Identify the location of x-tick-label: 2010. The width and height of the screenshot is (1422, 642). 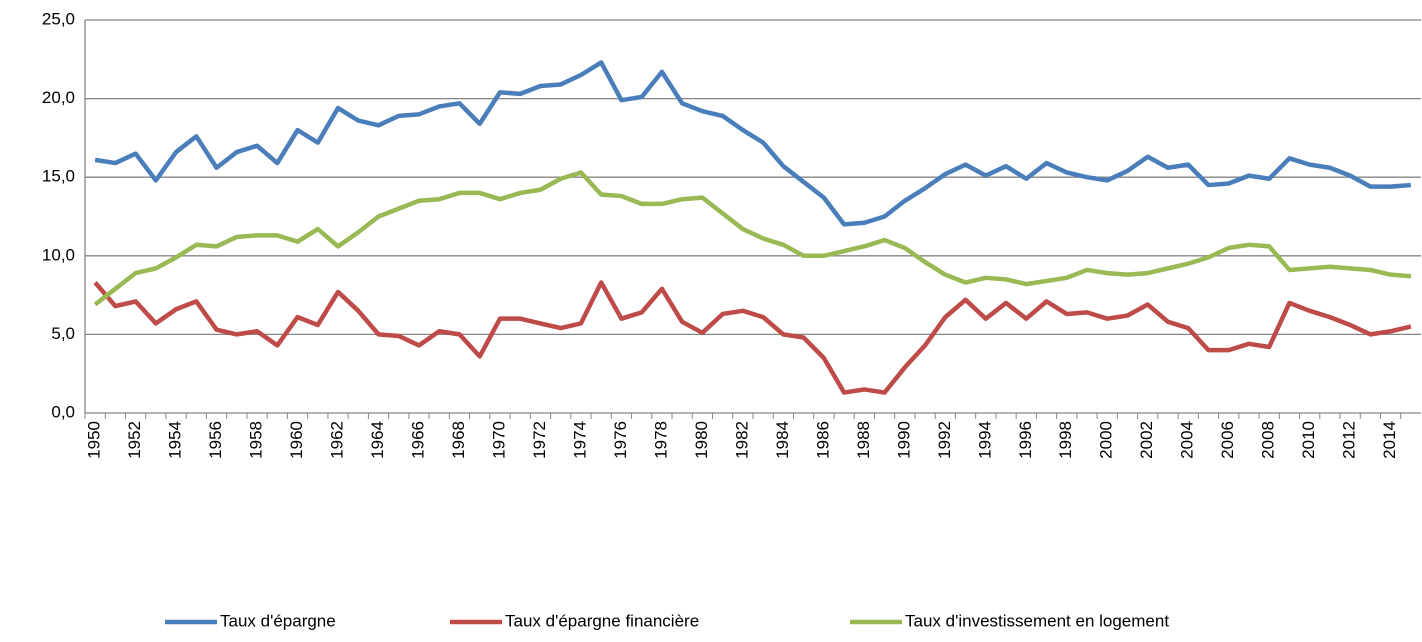
(1308, 440).